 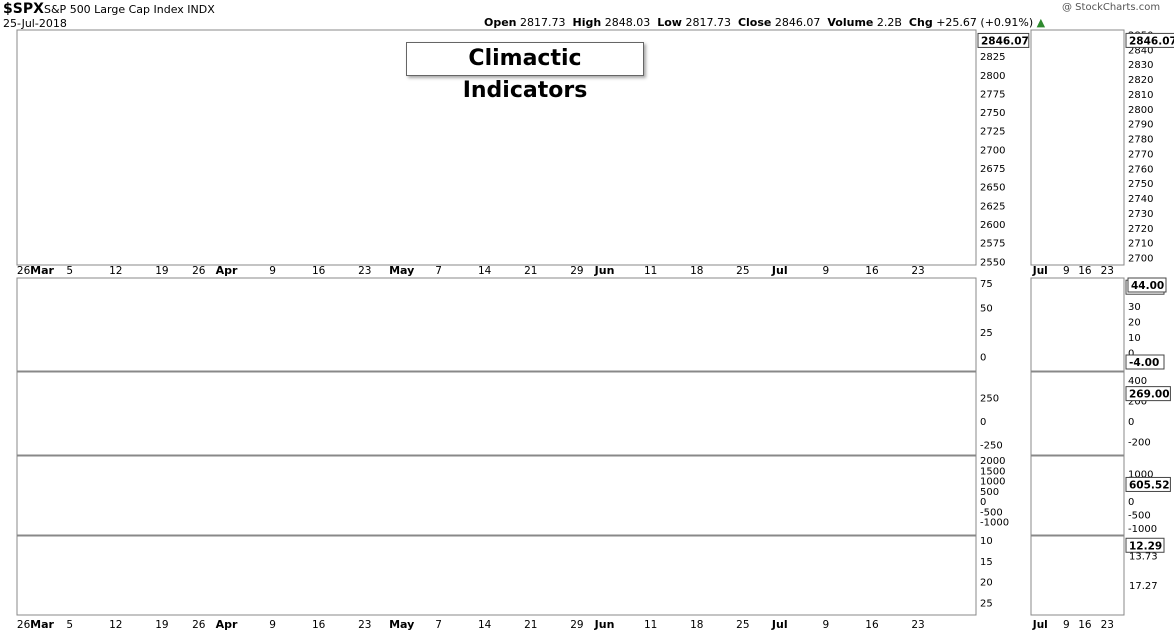 What do you see at coordinates (115, 271) in the screenshot?
I see `x-tick-label: 12` at bounding box center [115, 271].